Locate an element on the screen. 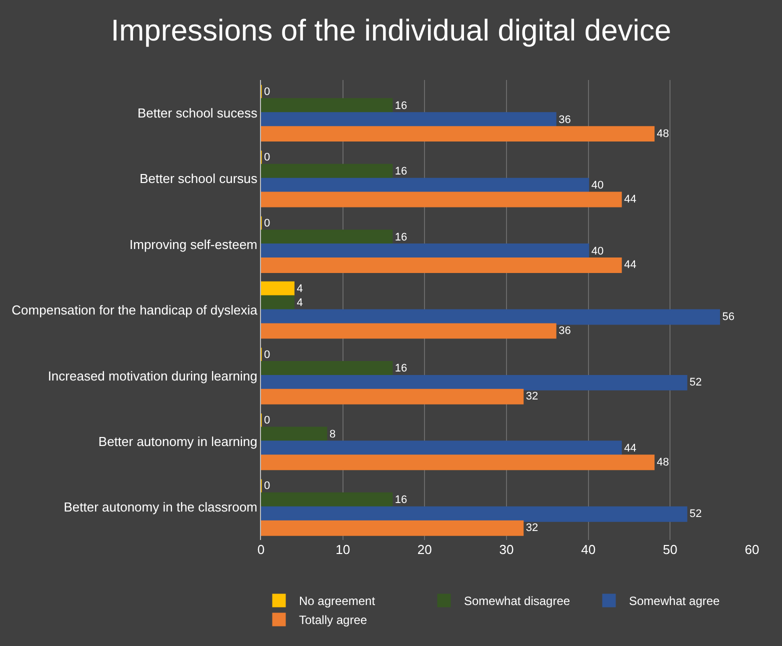 The width and height of the screenshot is (782, 646). x-tick-label: 10 is located at coordinates (343, 549).